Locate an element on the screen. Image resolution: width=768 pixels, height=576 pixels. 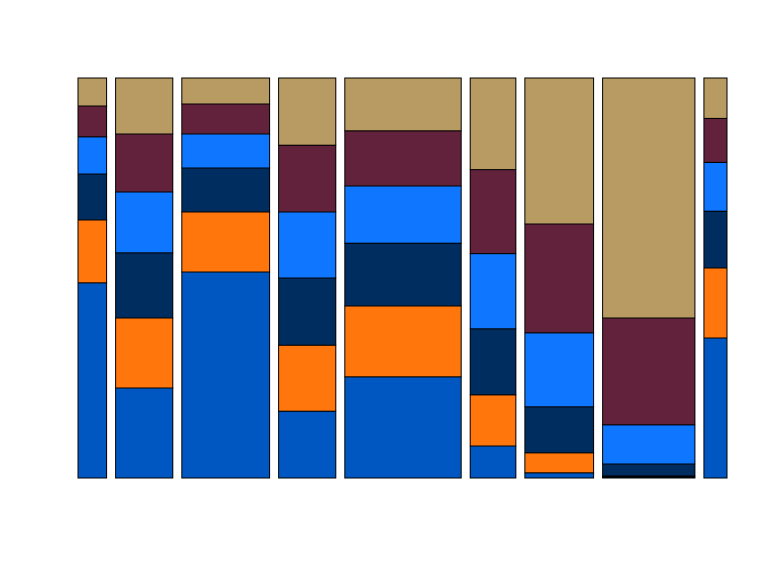
mosaic-segment-c3-s1 is located at coordinates (226, 375).